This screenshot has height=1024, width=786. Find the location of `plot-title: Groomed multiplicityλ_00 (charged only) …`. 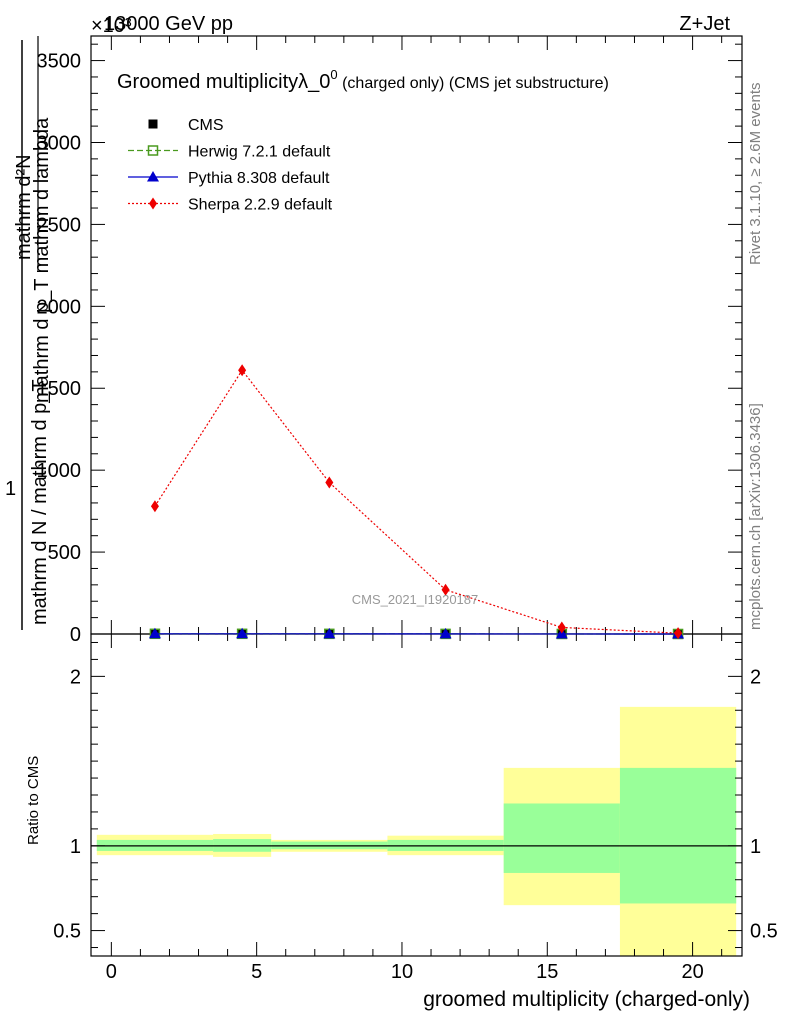

plot-title: Groomed multiplicityλ_00 (charged only) … is located at coordinates (363, 80).